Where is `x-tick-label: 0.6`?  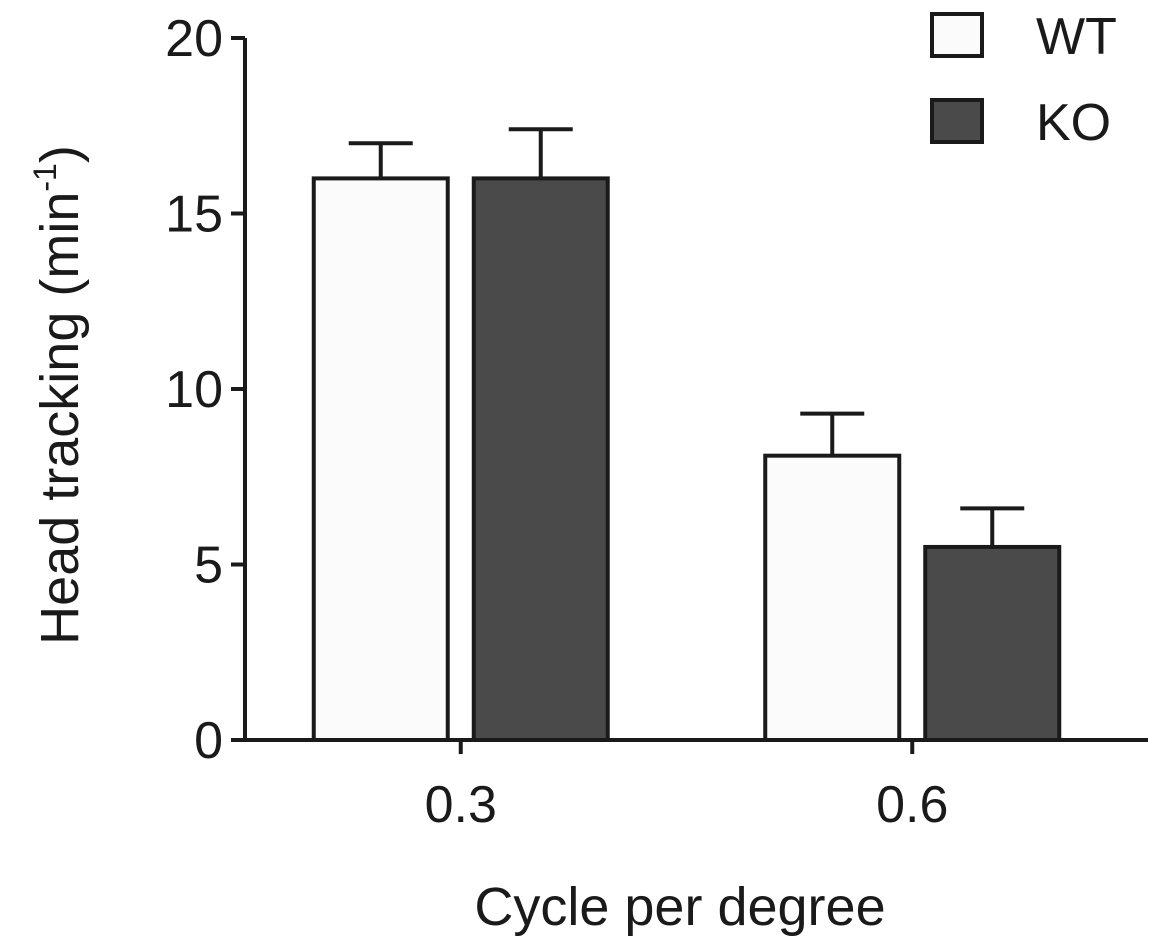 x-tick-label: 0.6 is located at coordinates (912, 805).